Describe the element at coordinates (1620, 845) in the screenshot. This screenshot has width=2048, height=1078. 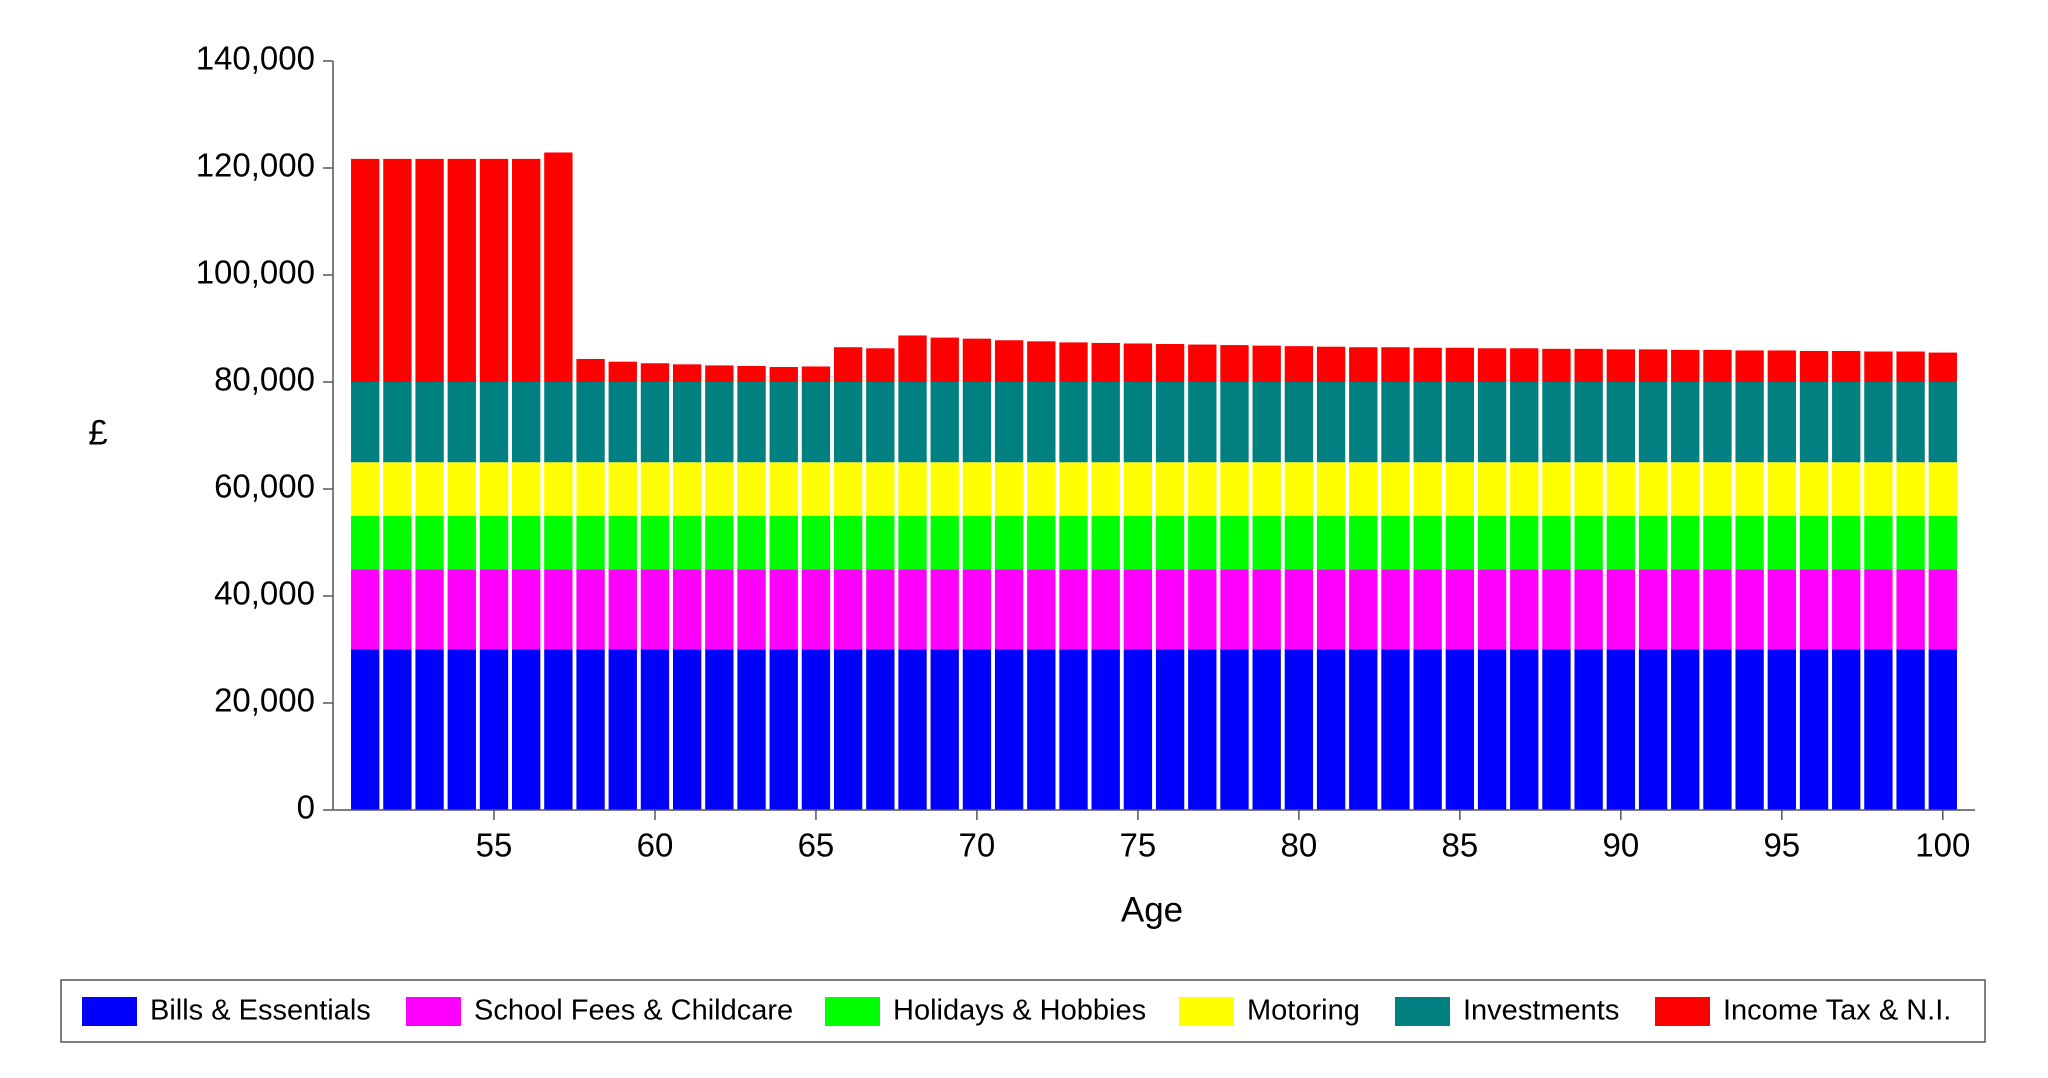
I see `x-tick-label: 90` at that location.